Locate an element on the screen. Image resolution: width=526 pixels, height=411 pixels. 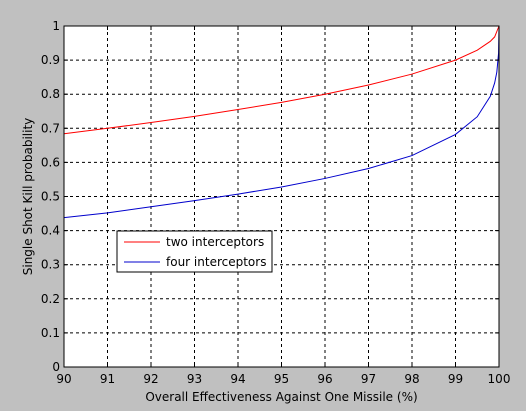
y-tick-label: 0.6 is located at coordinates (50, 162).